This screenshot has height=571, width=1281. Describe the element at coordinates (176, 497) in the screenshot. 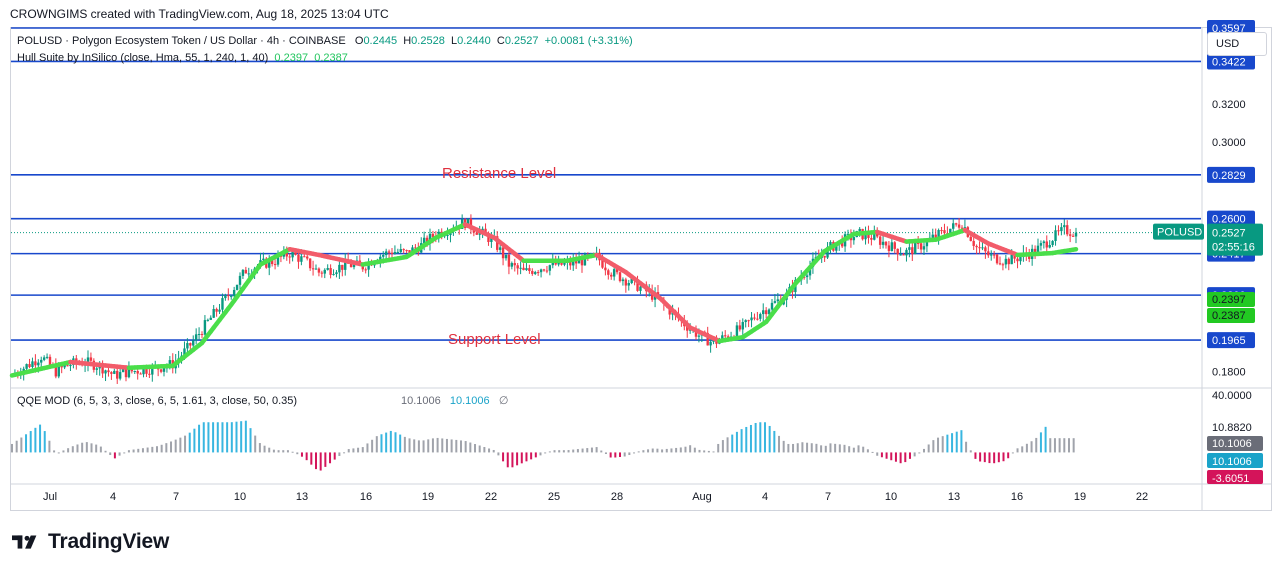

I see `time-axis-tick: 7` at that location.